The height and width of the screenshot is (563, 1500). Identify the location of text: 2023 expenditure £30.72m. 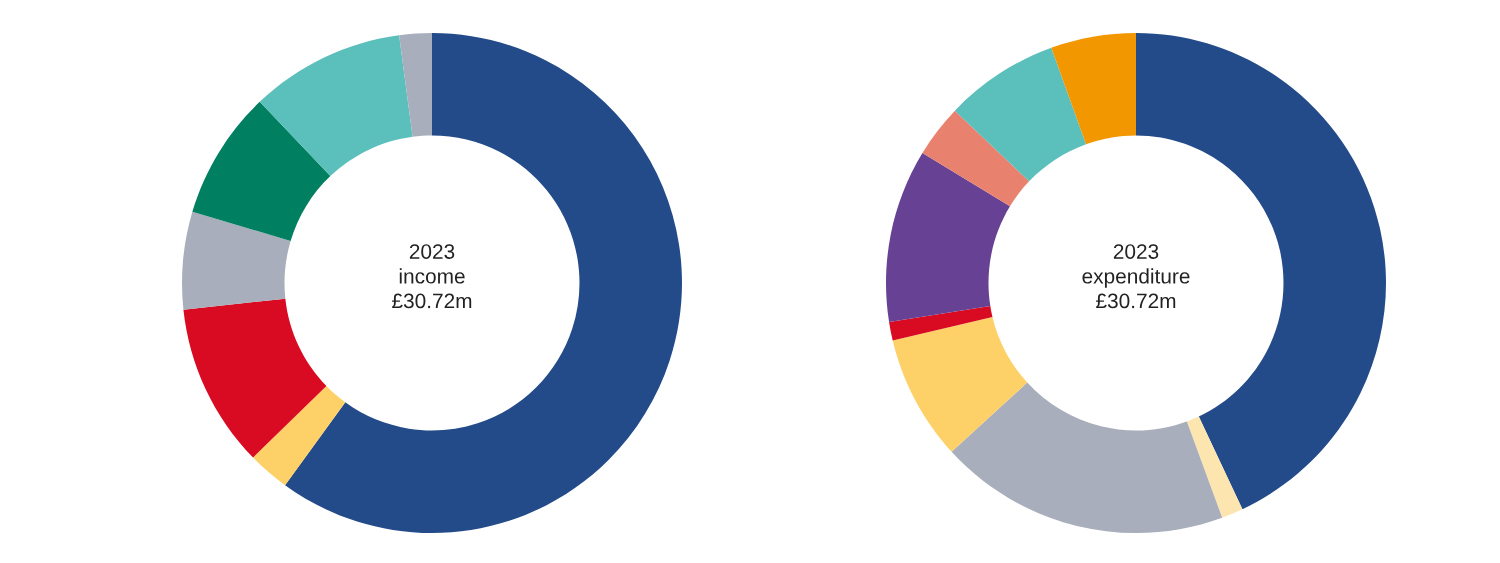
(1136, 276).